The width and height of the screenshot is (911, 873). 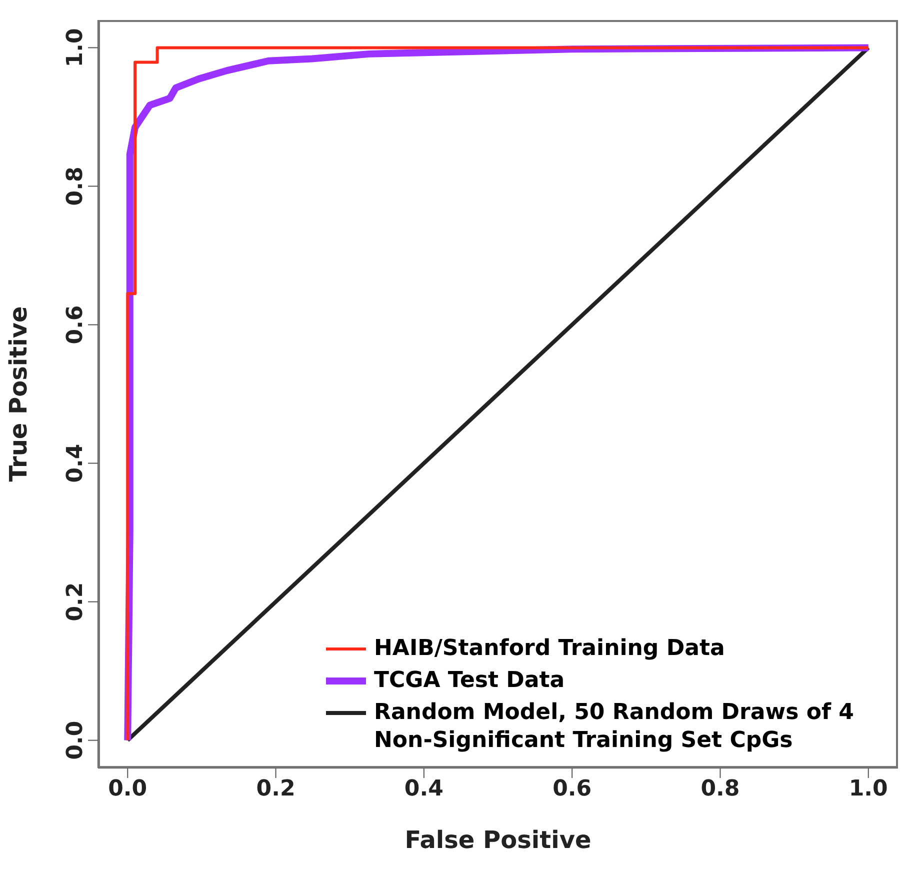 I want to click on x-tick-label: 0.8, so click(x=720, y=789).